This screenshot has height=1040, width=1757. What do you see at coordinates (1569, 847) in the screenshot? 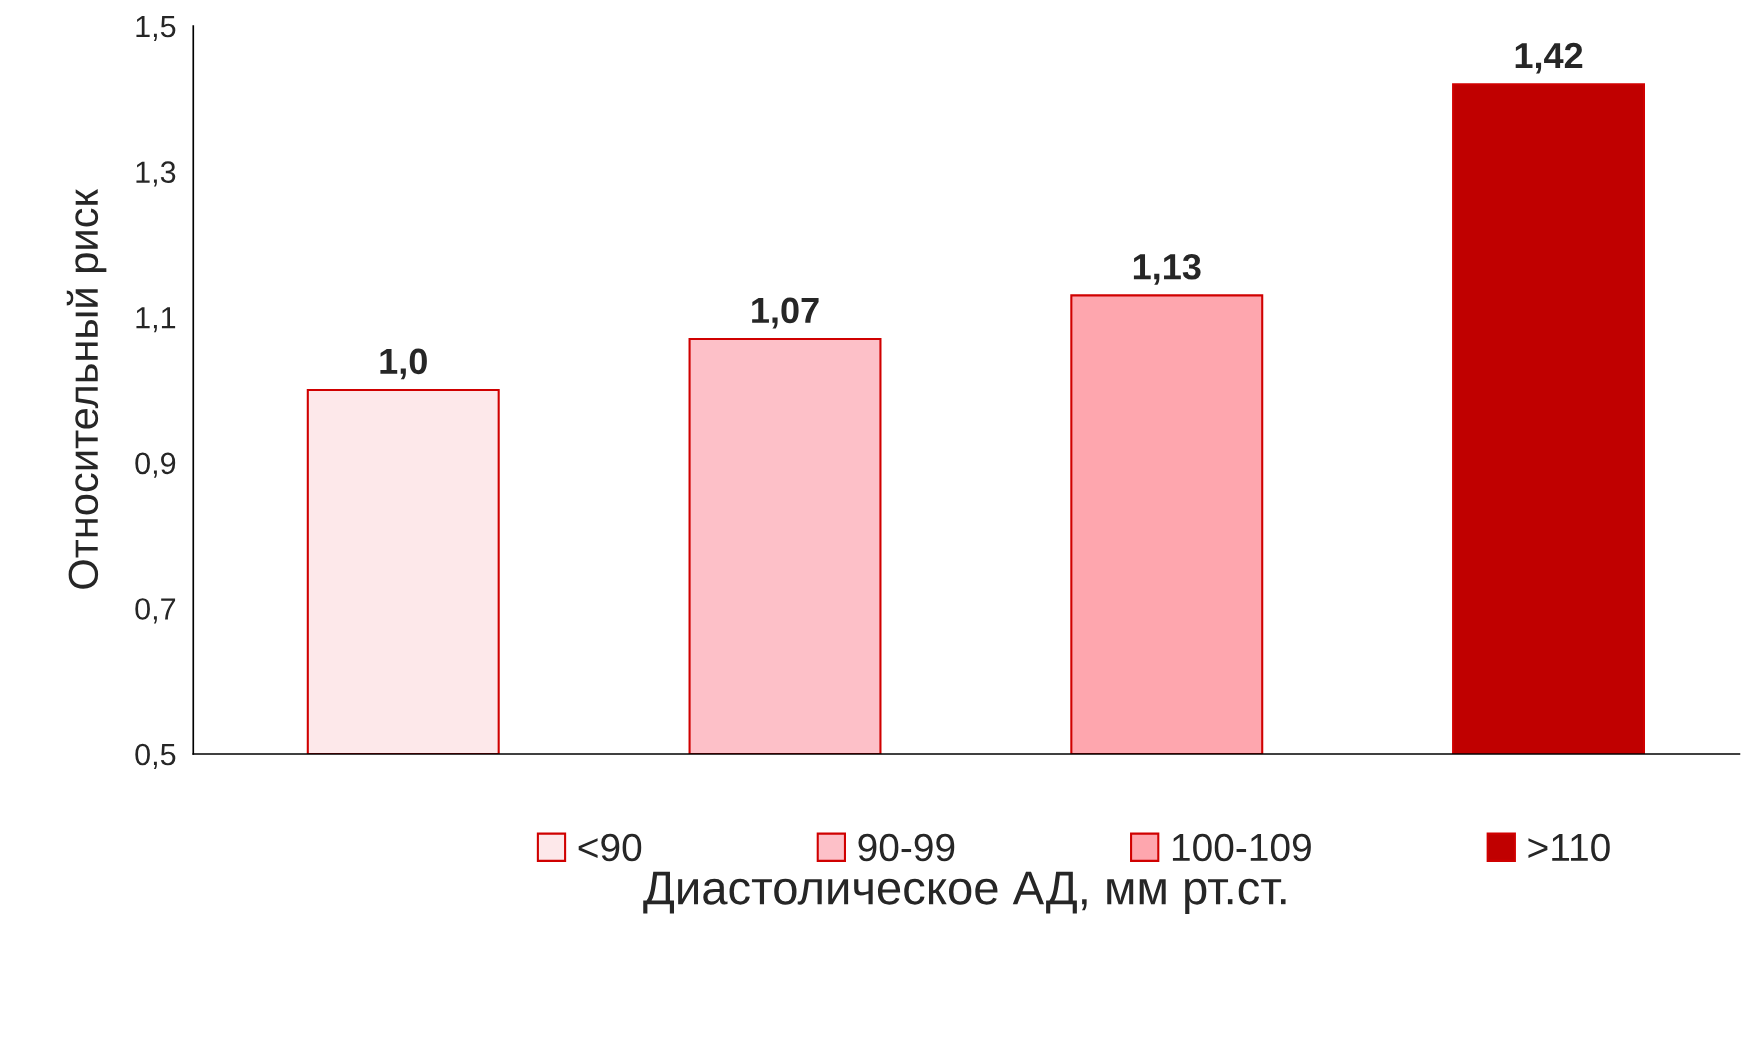
I see `legend-label: >110` at bounding box center [1569, 847].